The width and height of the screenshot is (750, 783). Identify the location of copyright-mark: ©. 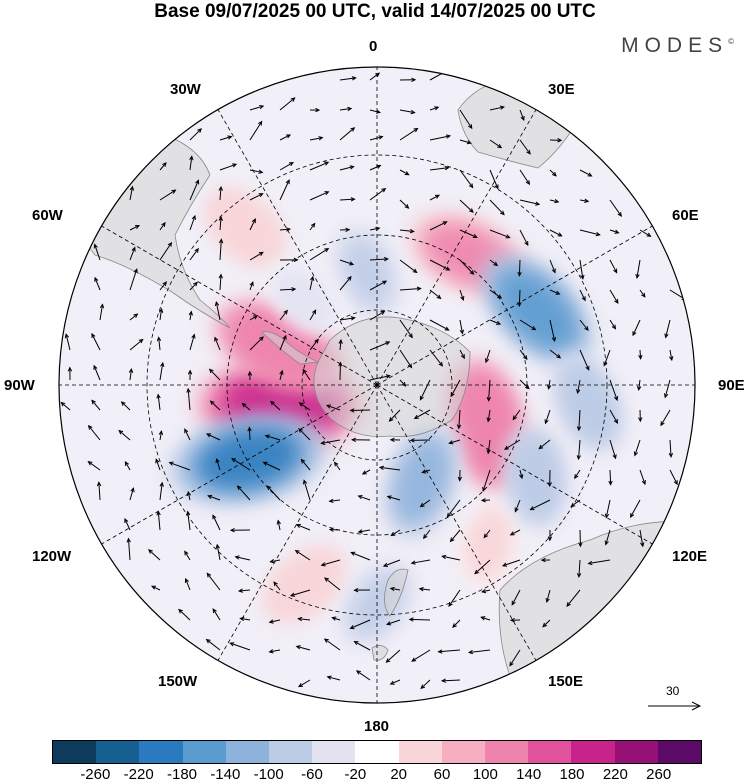
(731, 41).